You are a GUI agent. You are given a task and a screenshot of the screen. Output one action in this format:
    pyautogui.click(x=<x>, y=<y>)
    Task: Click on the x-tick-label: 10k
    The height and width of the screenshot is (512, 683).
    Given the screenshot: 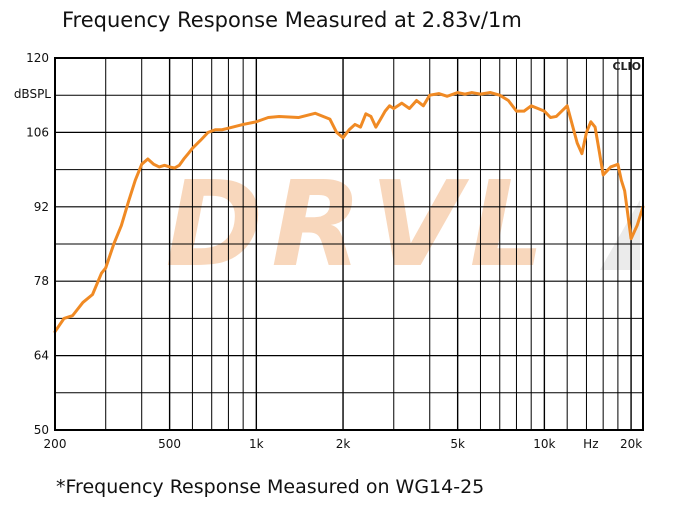 What is the action you would take?
    pyautogui.click(x=544, y=444)
    